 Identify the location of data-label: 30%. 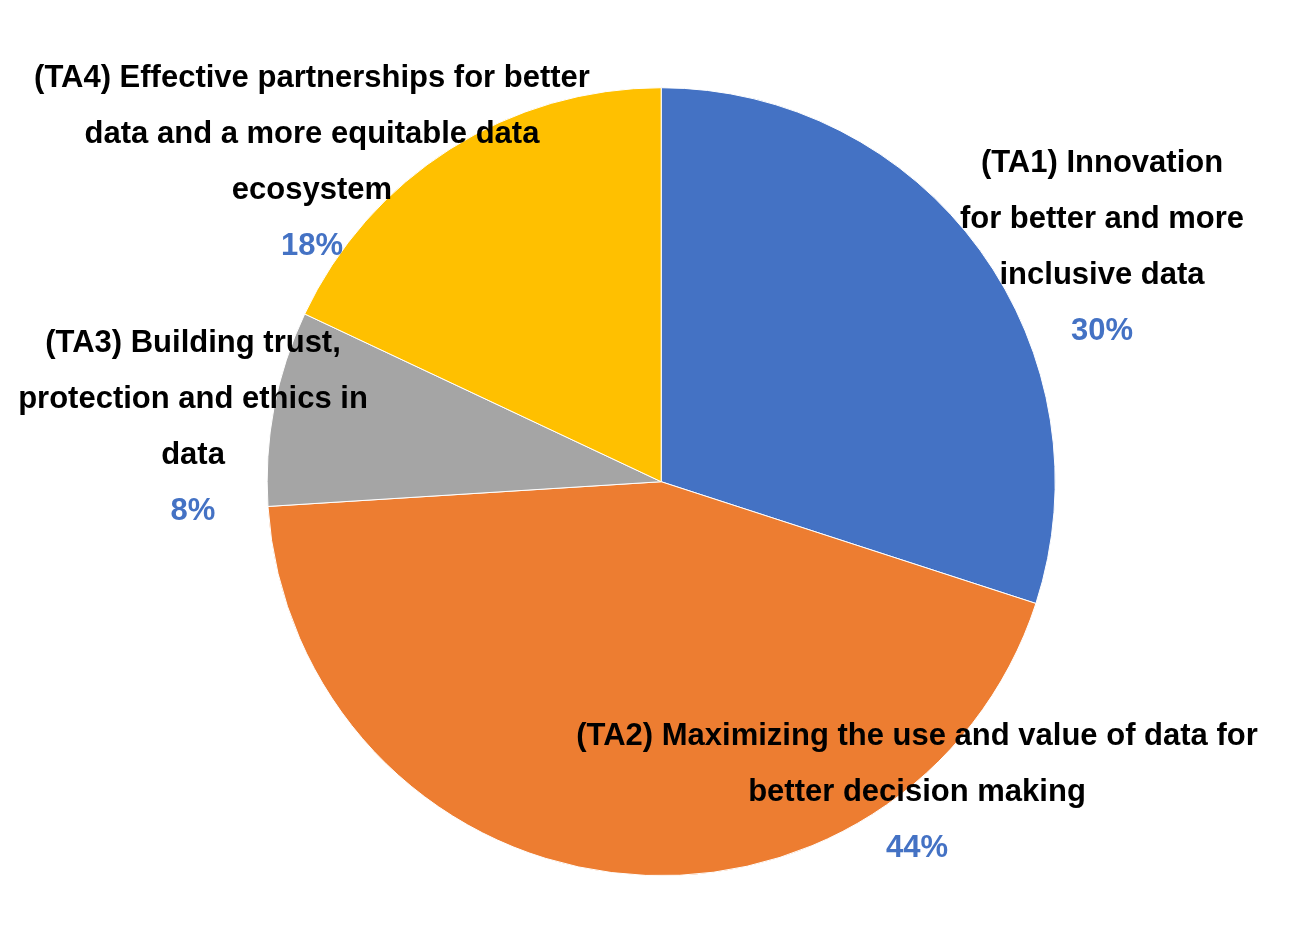
(1102, 329).